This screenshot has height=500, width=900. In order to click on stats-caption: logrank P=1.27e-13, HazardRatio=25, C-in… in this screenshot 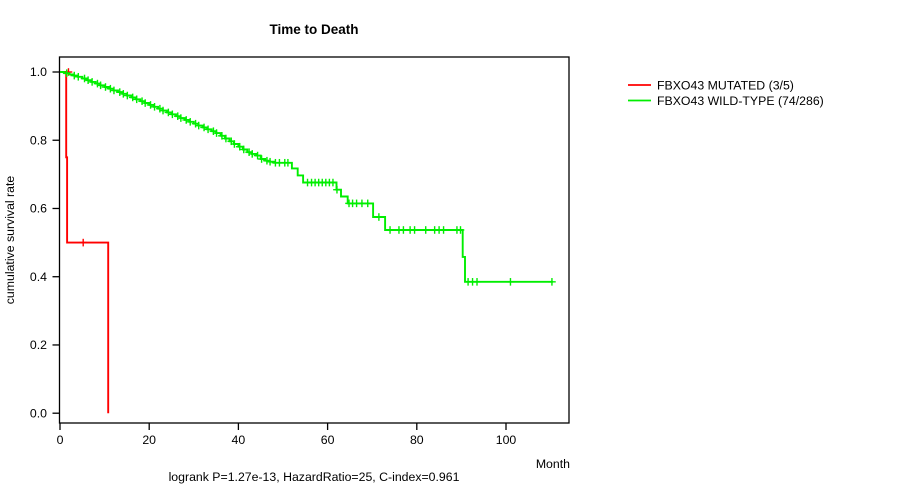, I will do `click(314, 477)`.